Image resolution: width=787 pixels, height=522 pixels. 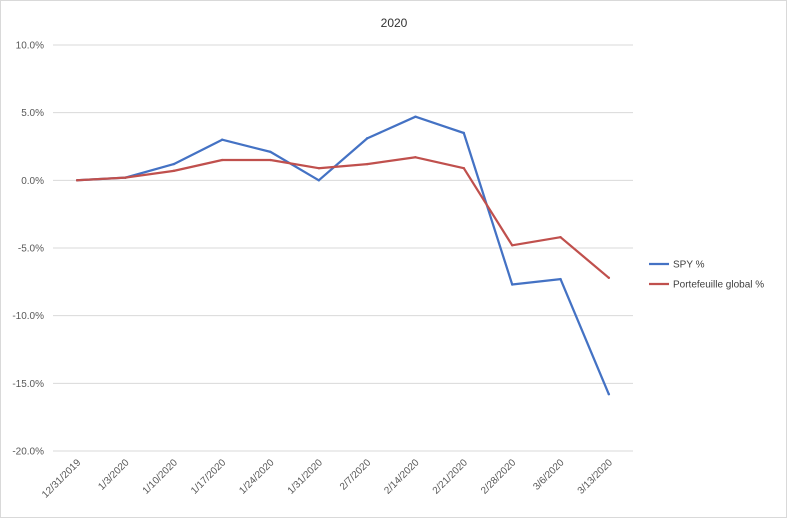 What do you see at coordinates (30, 46) in the screenshot?
I see `y-tick-label: 10.0%` at bounding box center [30, 46].